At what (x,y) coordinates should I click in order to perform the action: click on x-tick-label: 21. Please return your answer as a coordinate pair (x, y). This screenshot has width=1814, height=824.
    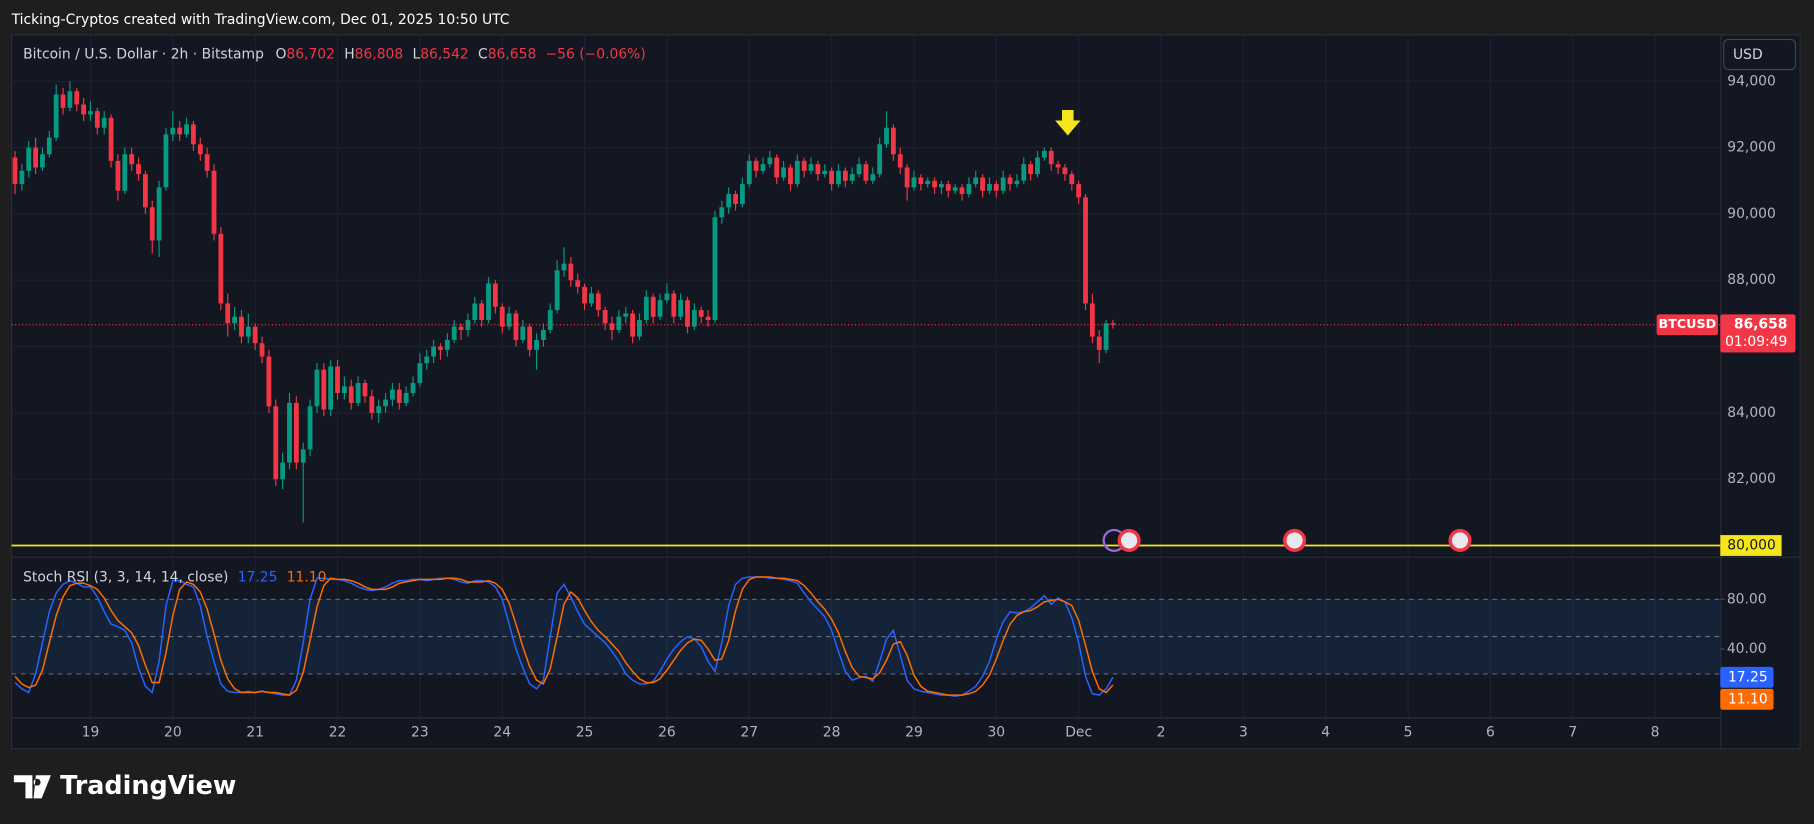
    Looking at the image, I should click on (255, 732).